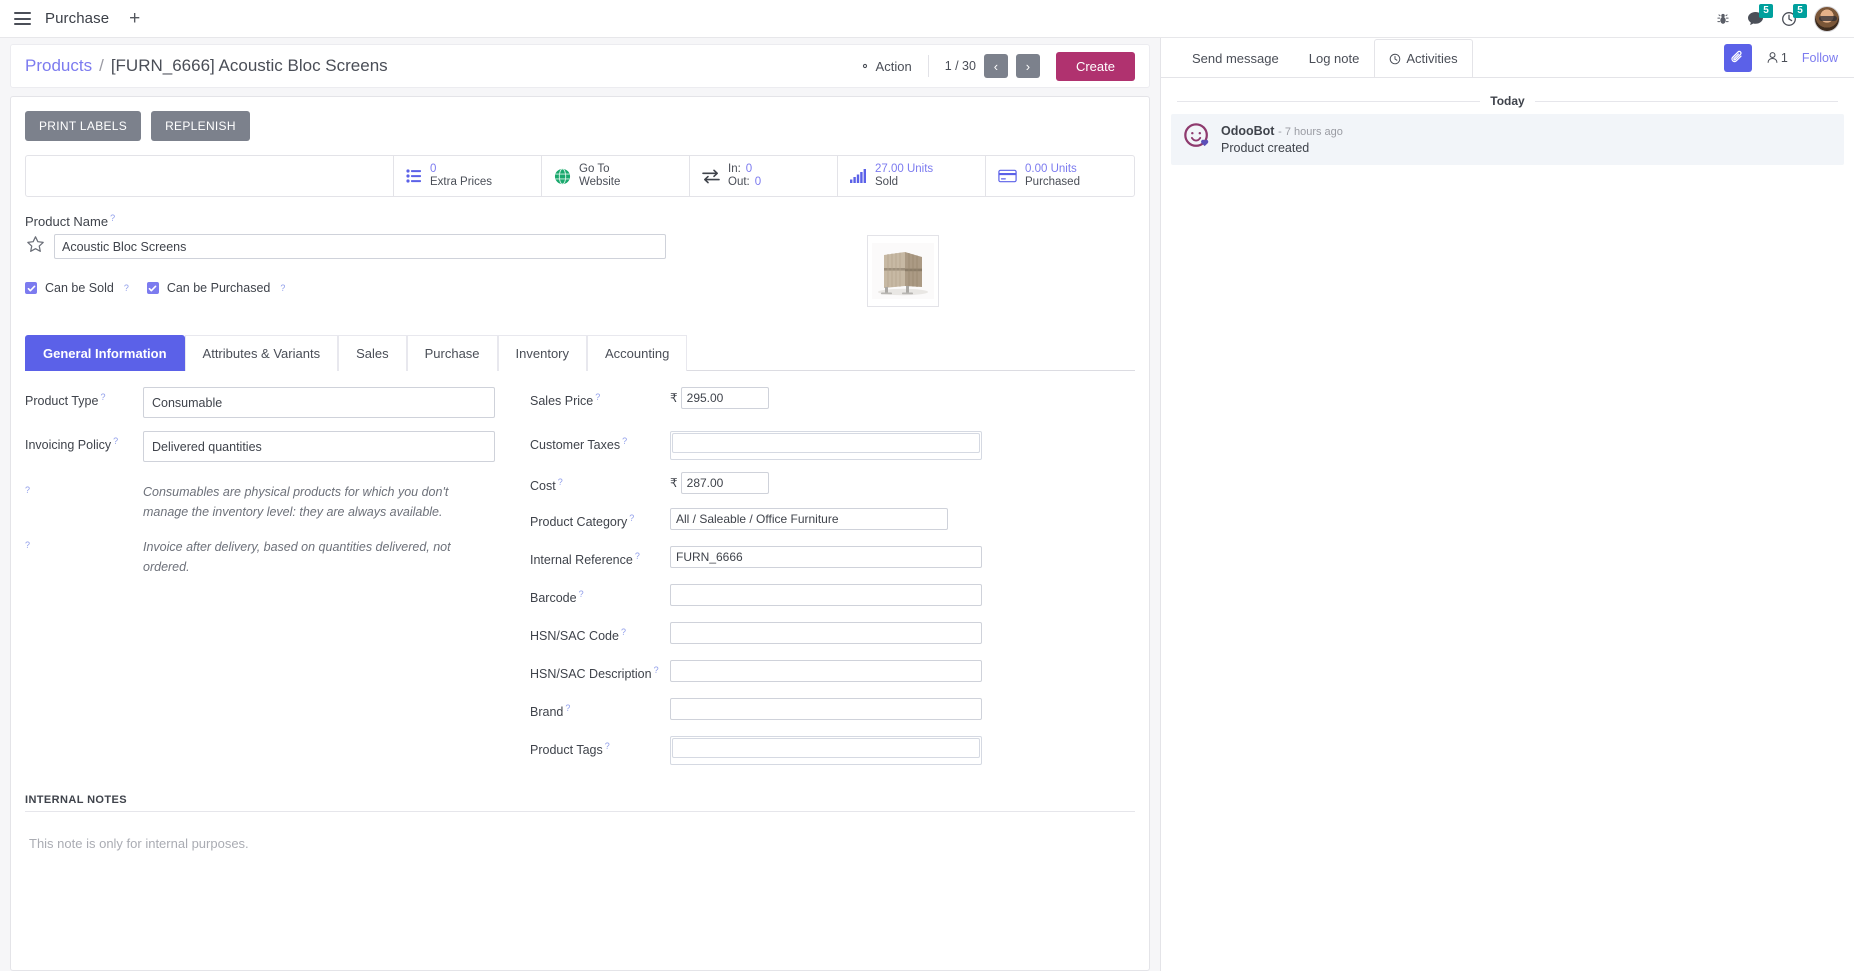 This screenshot has width=1854, height=971. I want to click on customer-taxes-tags-container, so click(826, 445).